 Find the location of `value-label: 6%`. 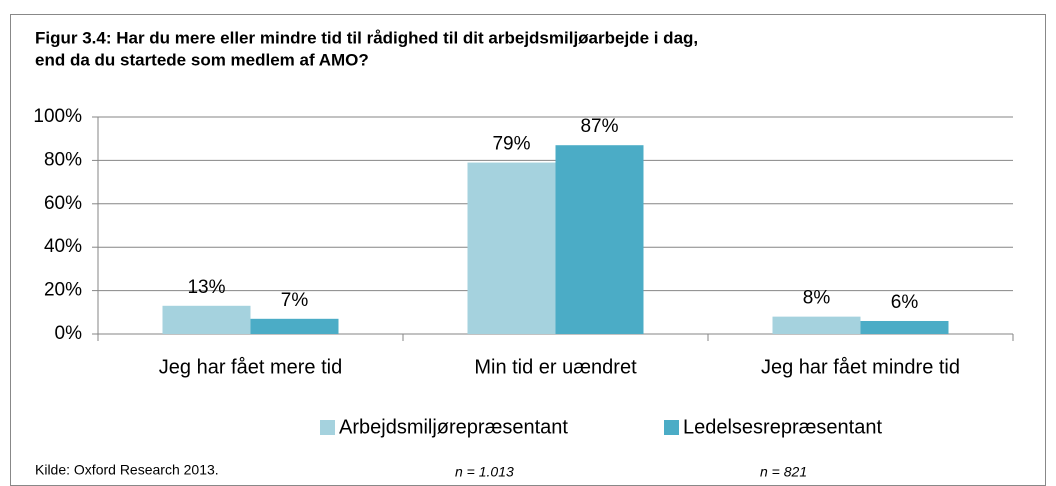

value-label: 6% is located at coordinates (905, 302).